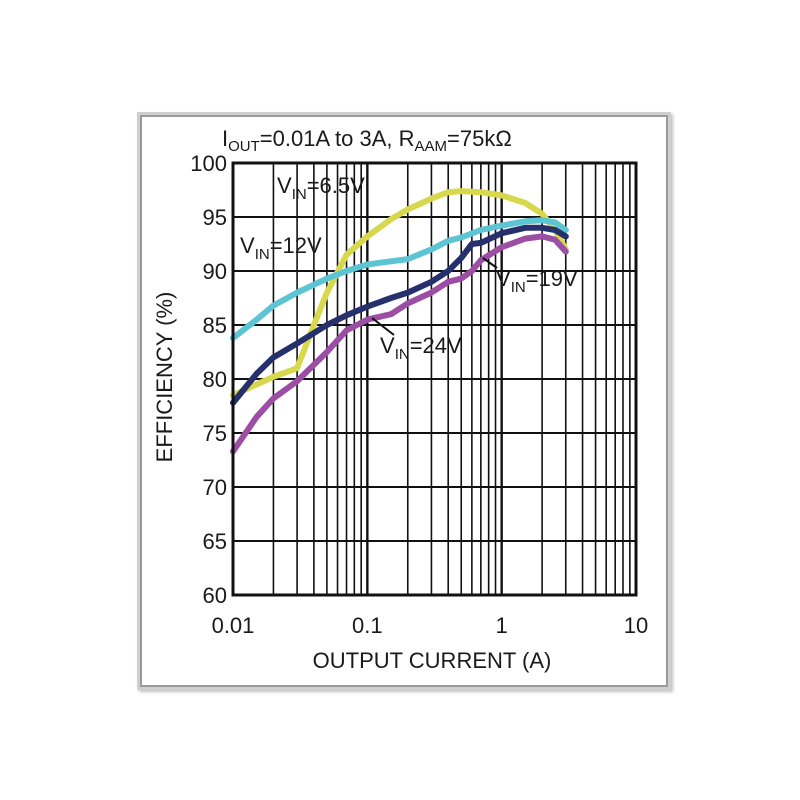  Describe the element at coordinates (215, 271) in the screenshot. I see `y-tick-label: 90` at that location.